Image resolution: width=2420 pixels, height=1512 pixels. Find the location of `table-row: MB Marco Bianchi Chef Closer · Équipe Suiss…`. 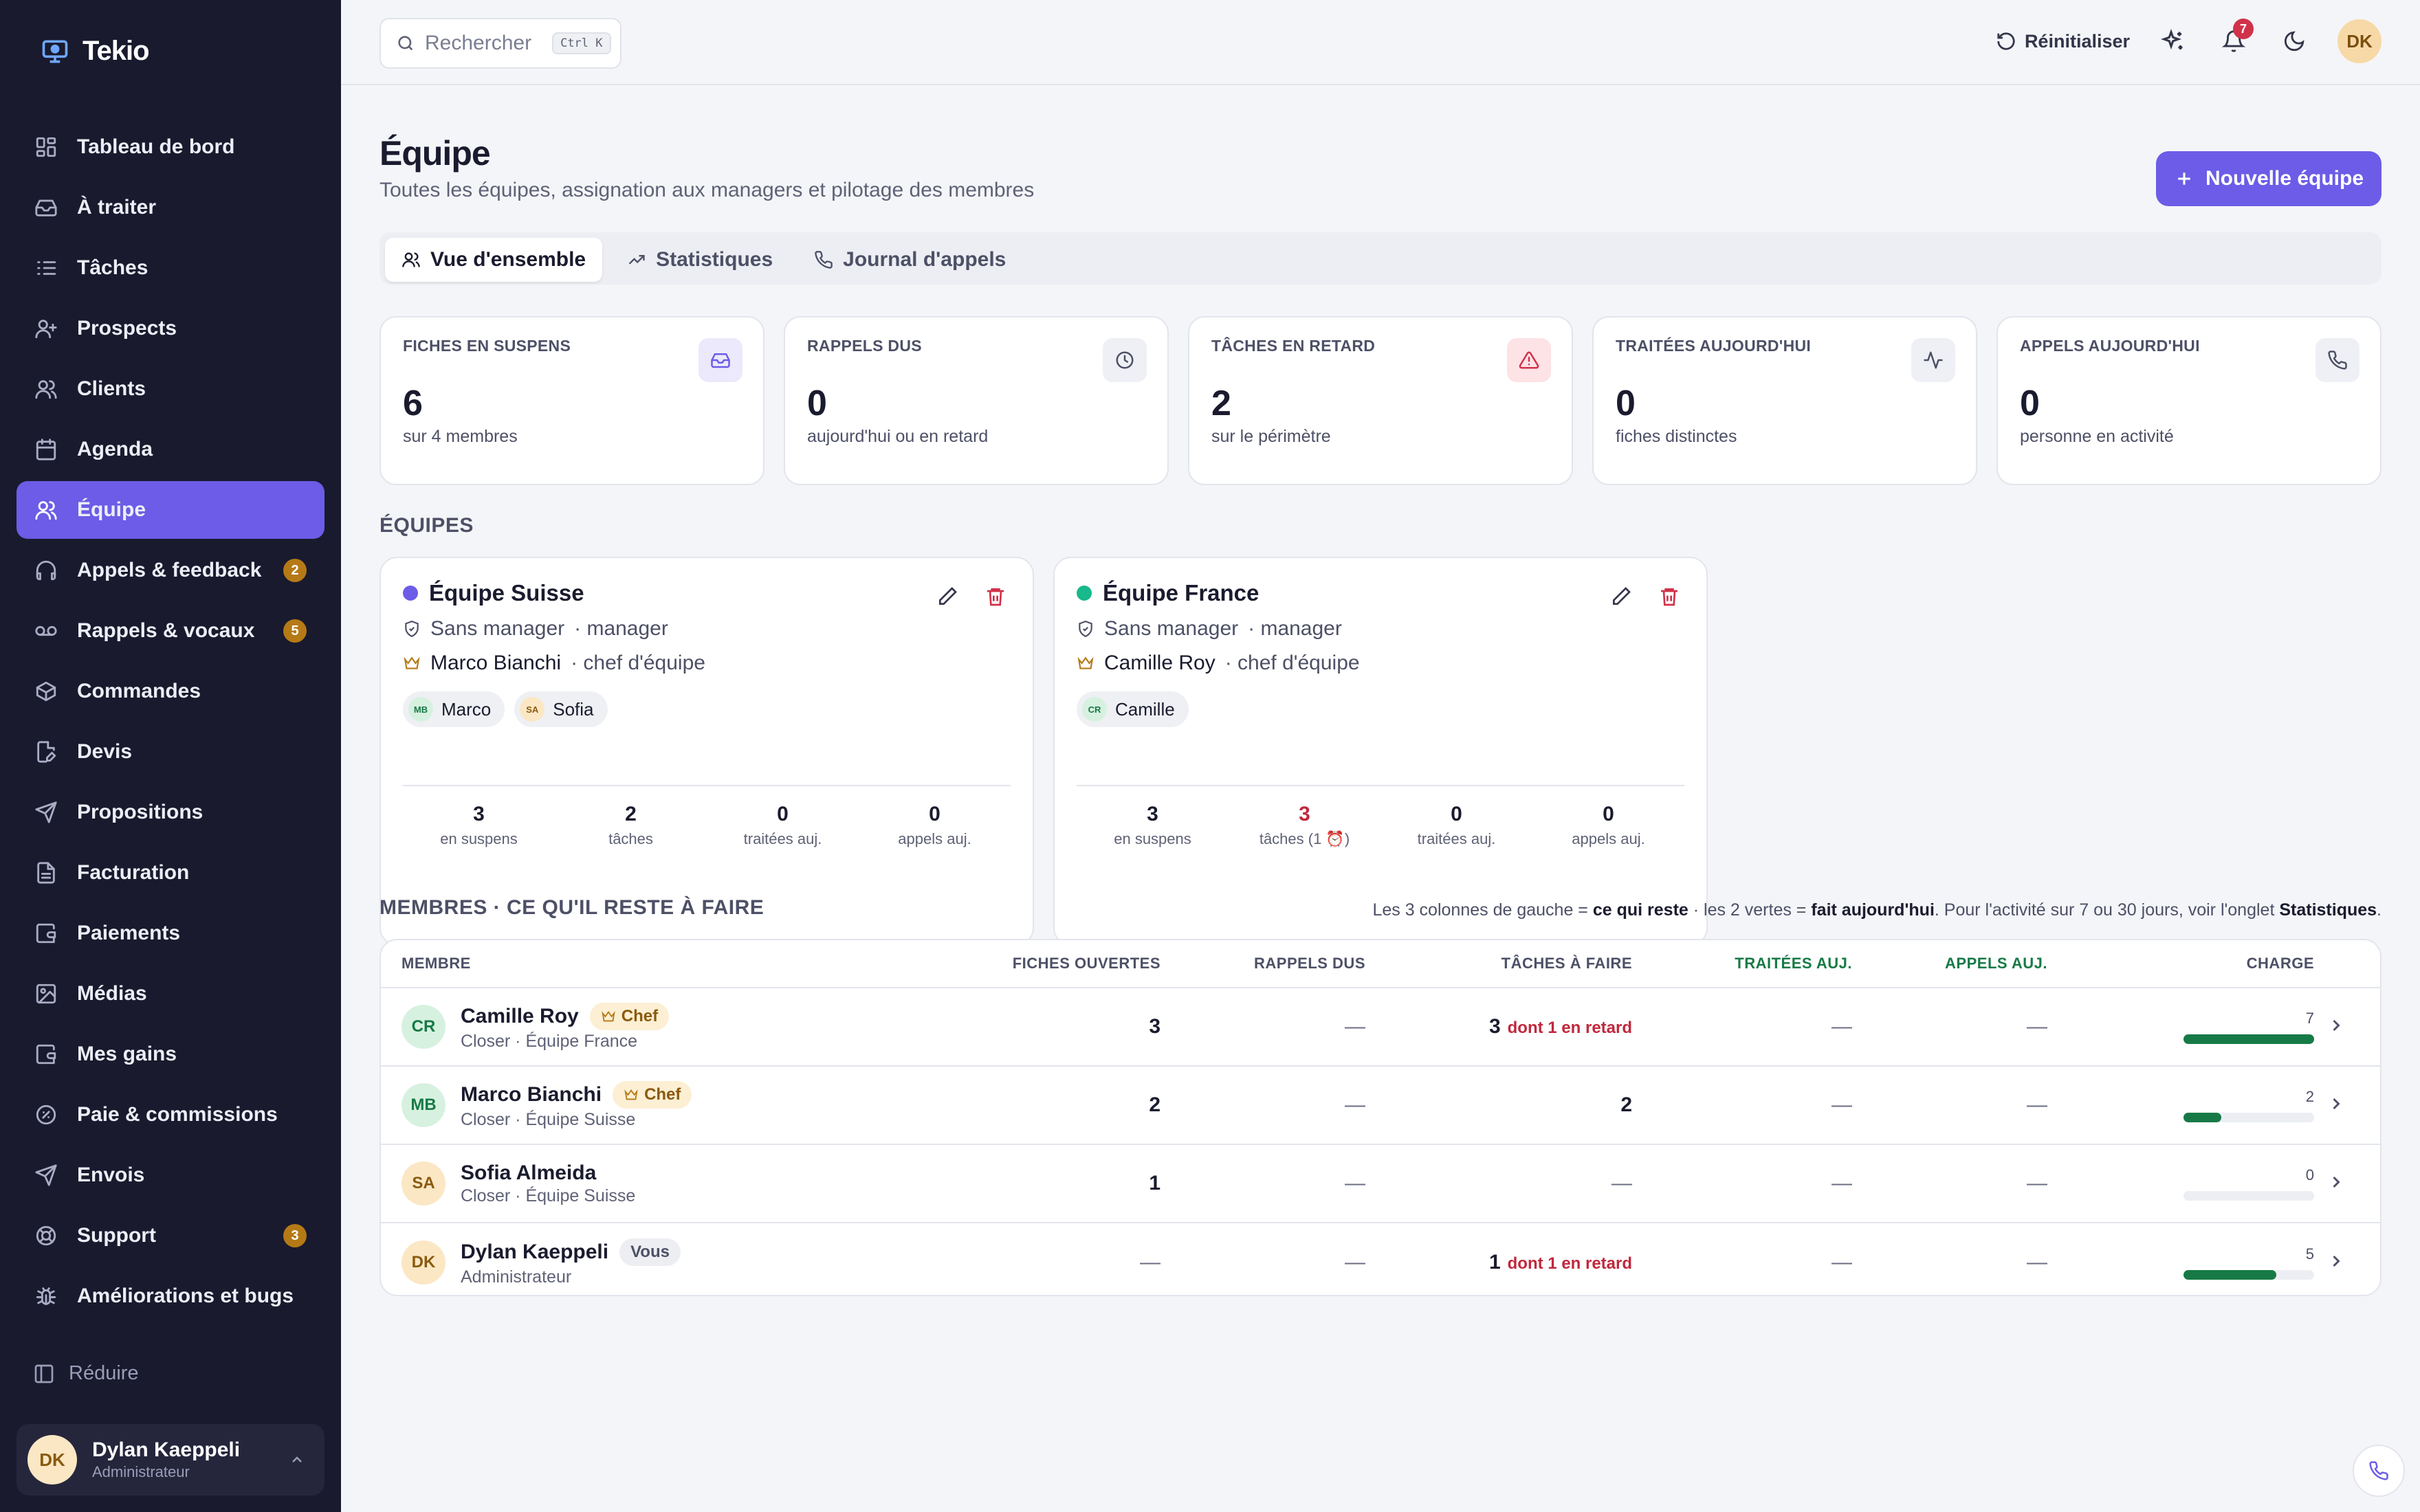

table-row: MB Marco Bianchi Chef Closer · Équipe Suiss… is located at coordinates (1380, 1106).